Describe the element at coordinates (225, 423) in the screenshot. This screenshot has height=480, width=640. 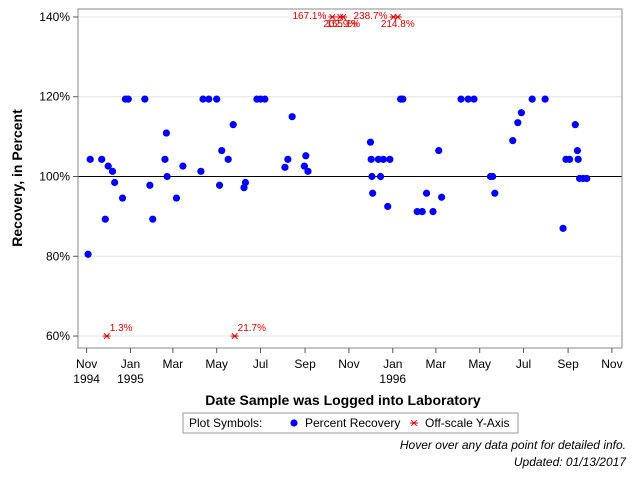
I see `legend-title: Plot Symbols:` at that location.